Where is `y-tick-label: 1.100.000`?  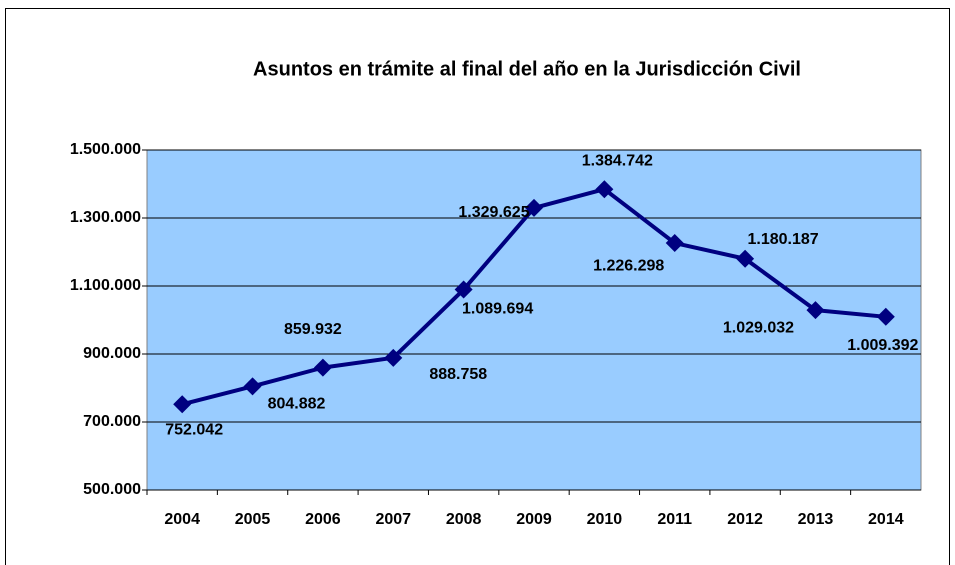 y-tick-label: 1.100.000 is located at coordinates (105, 285).